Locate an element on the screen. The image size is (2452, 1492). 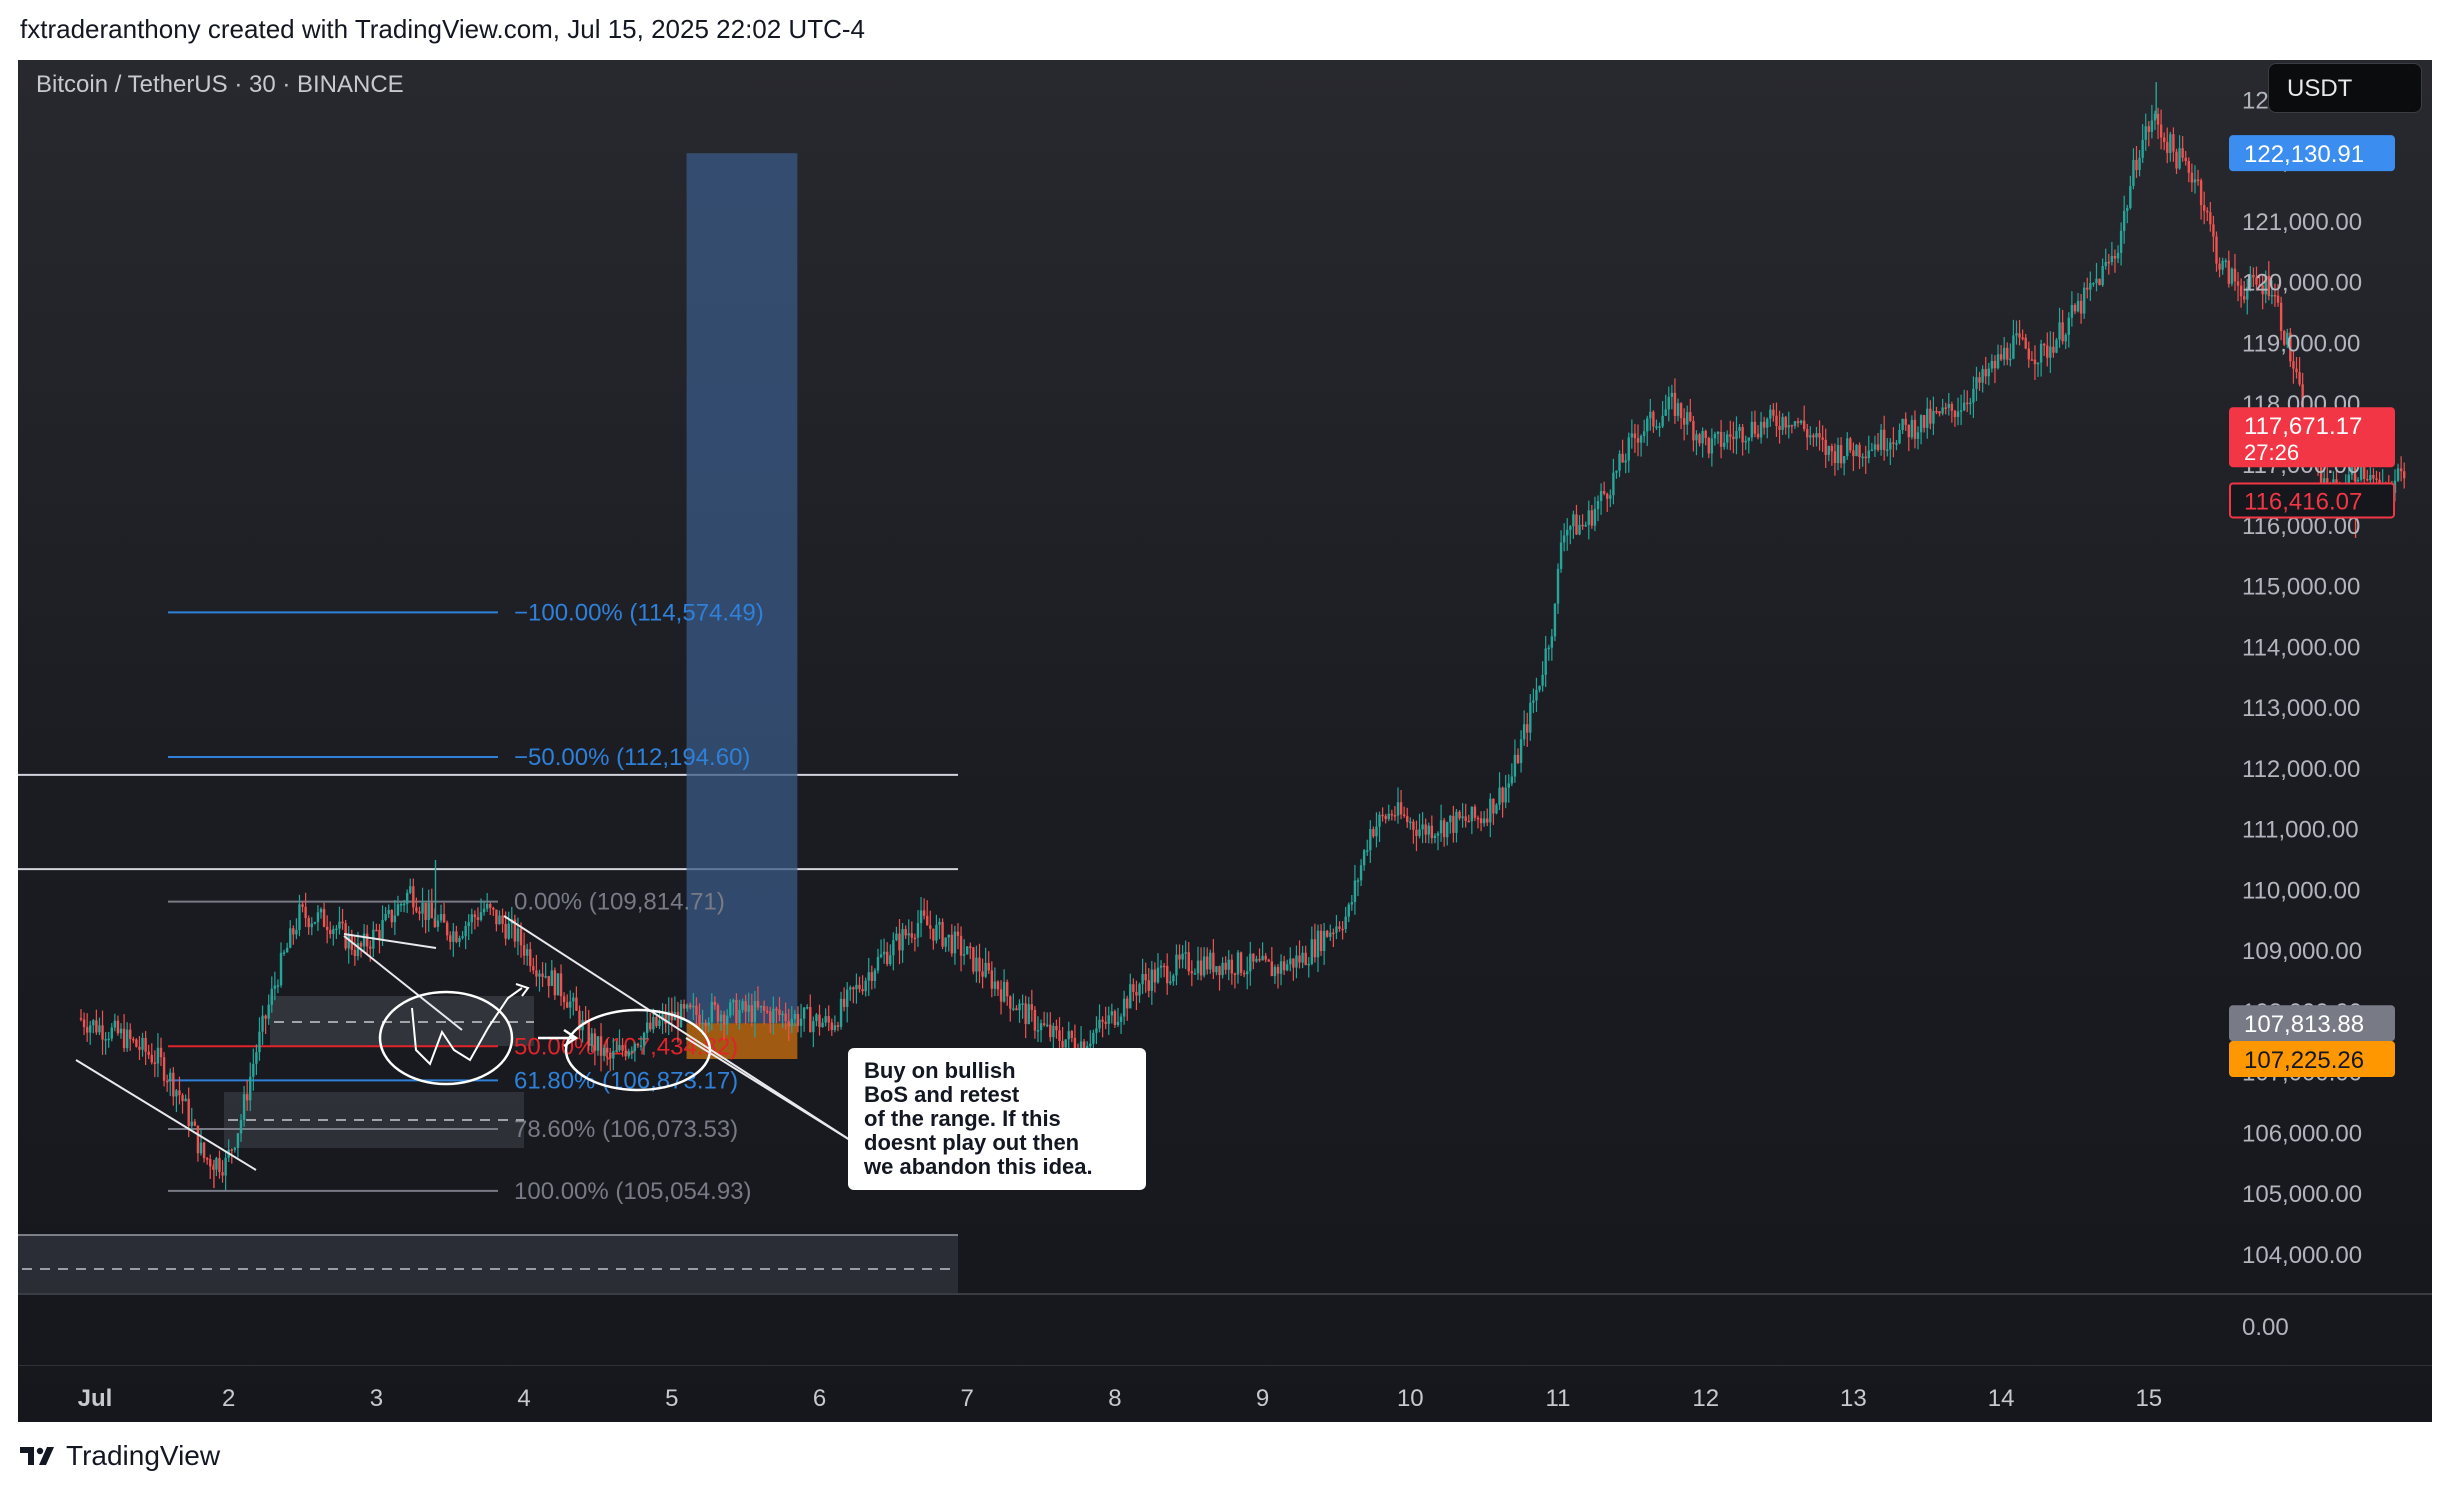
long-position-stop-zone is located at coordinates (742, 1041).